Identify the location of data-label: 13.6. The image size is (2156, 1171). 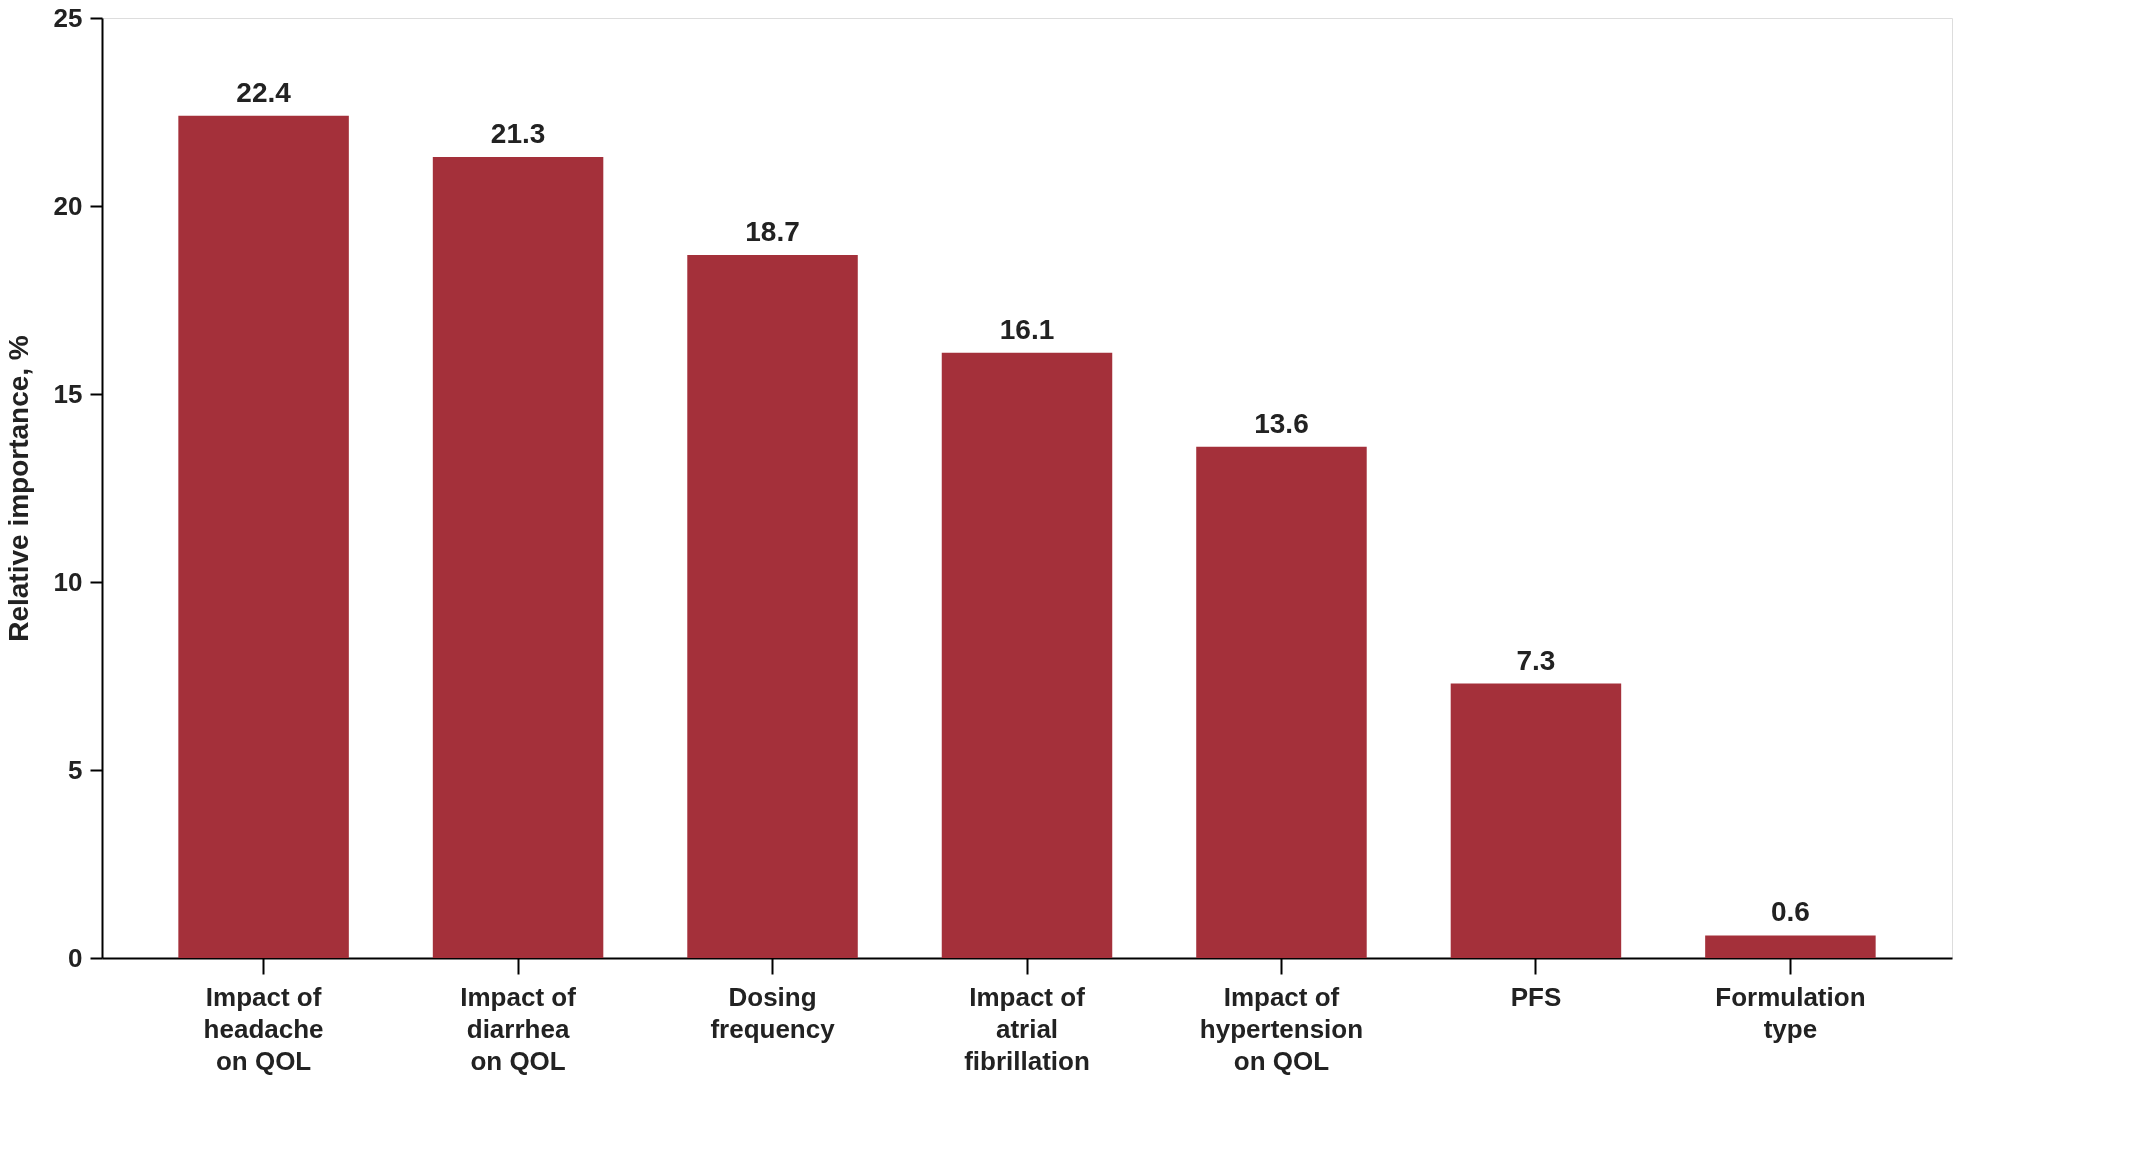
(1281, 423).